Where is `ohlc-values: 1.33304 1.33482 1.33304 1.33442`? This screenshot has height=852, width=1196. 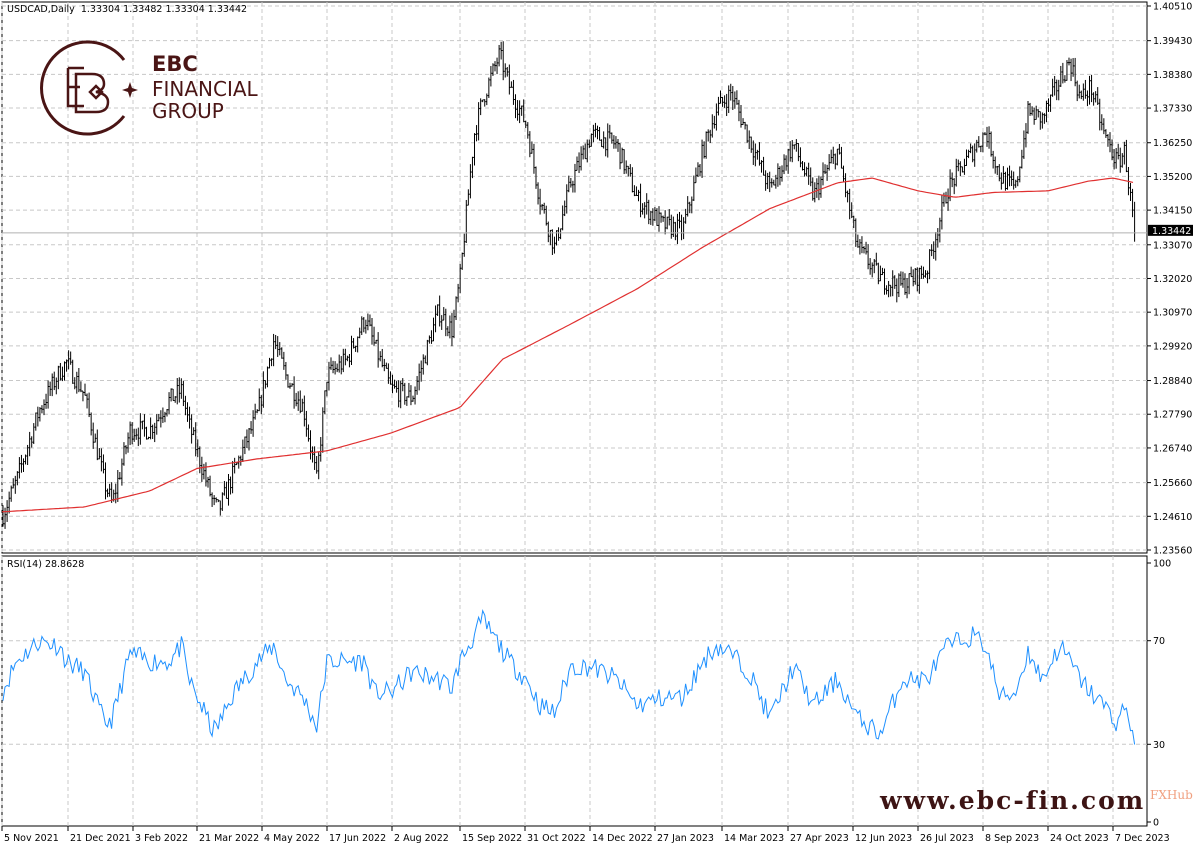 ohlc-values: 1.33304 1.33482 1.33304 1.33442 is located at coordinates (164, 9).